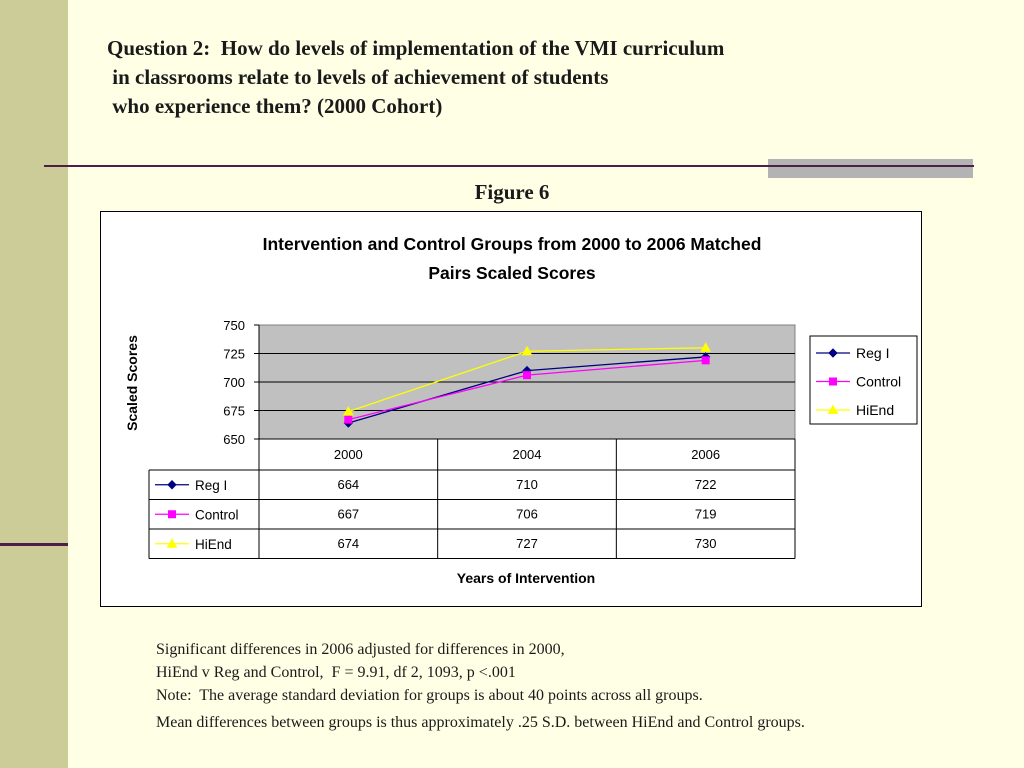 The image size is (1024, 768). I want to click on table-value: 664, so click(348, 484).